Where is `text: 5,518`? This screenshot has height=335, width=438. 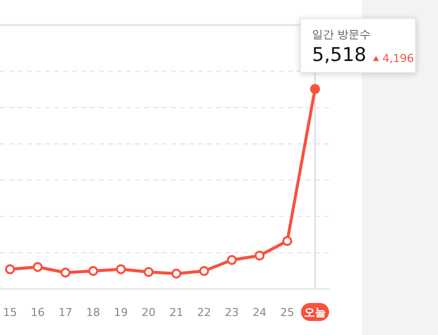
text: 5,518 is located at coordinates (339, 55).